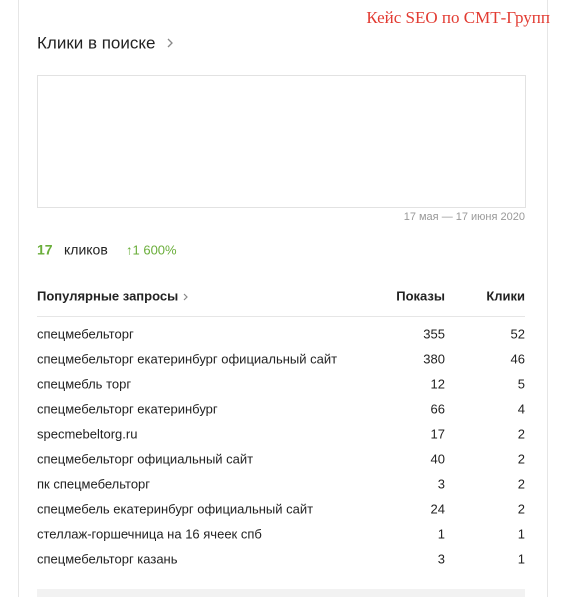  Describe the element at coordinates (420, 295) in the screenshot. I see `header-shows: Показы` at that location.